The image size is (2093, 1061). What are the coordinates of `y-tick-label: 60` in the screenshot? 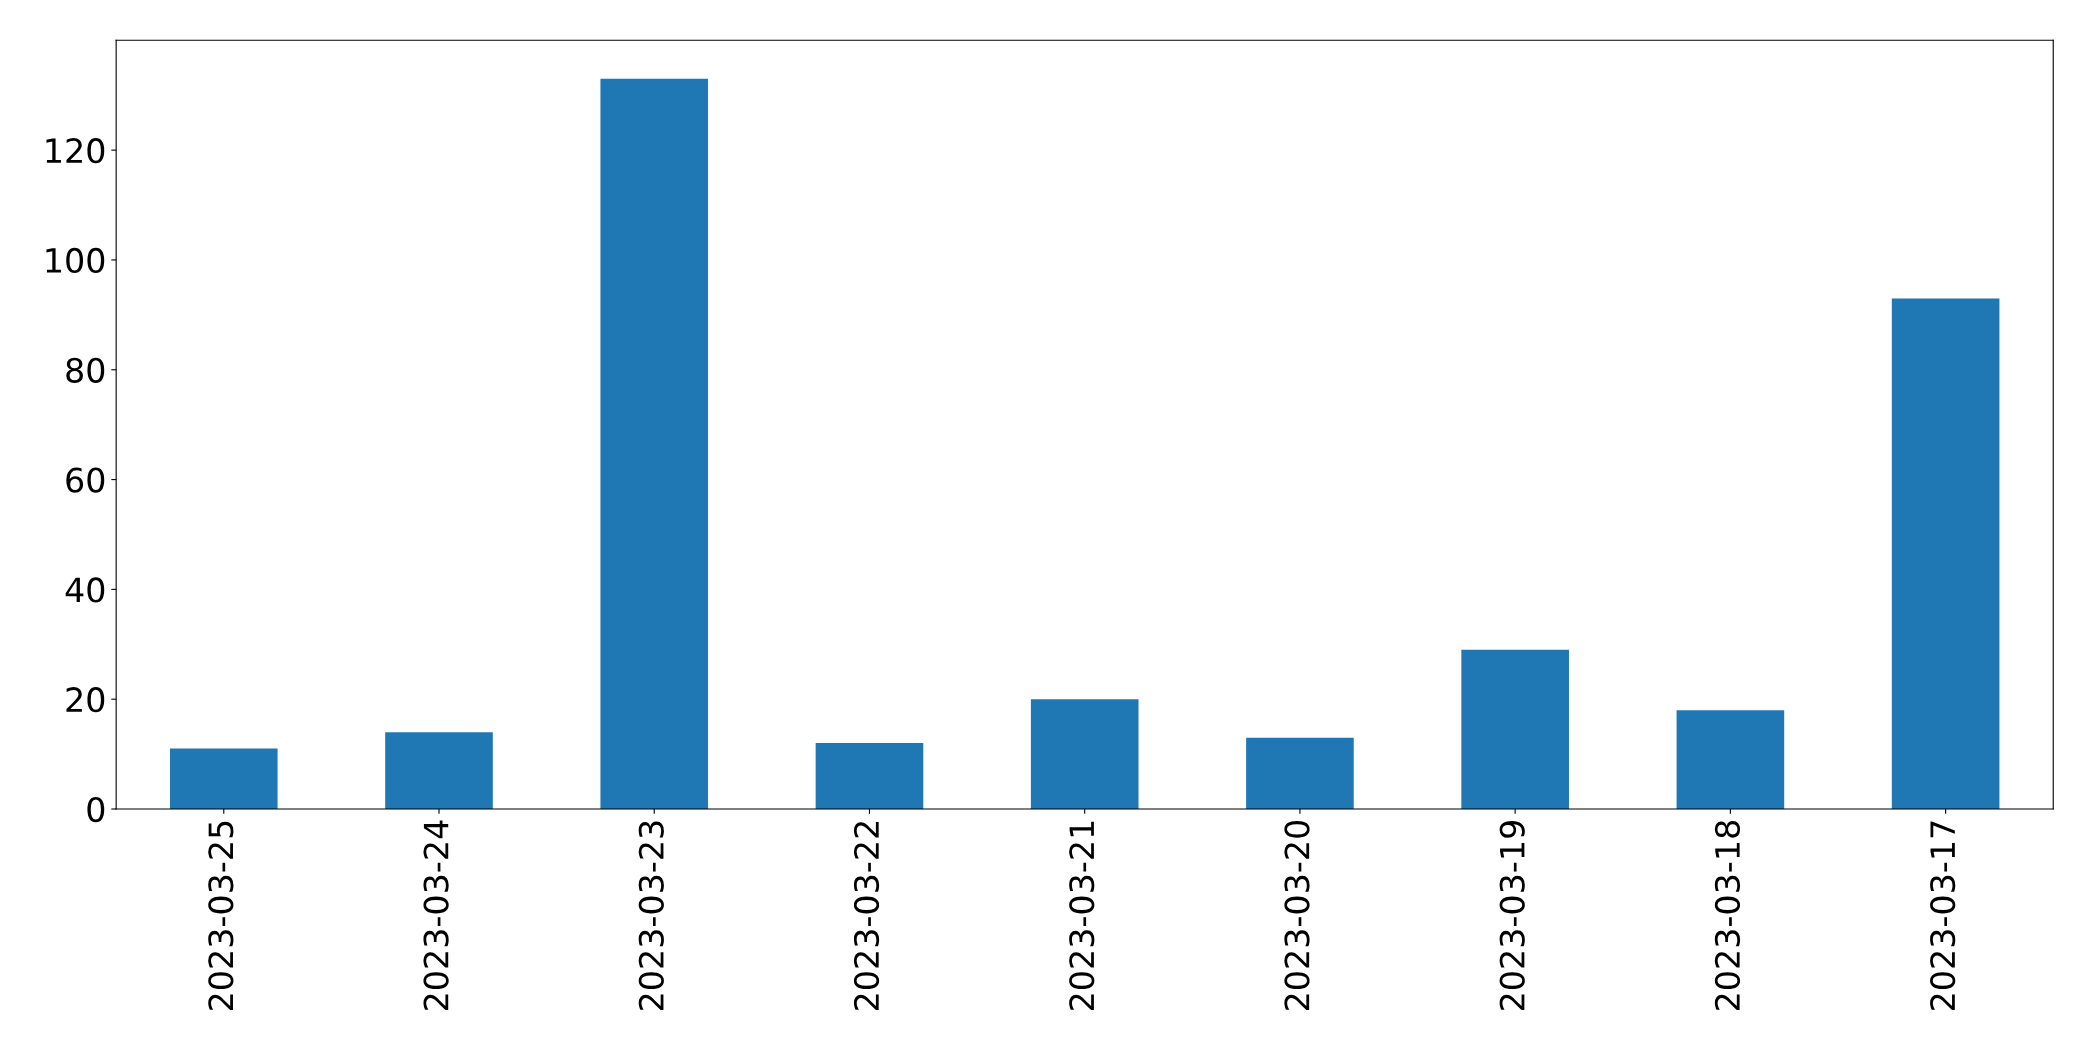 It's located at (85, 480).